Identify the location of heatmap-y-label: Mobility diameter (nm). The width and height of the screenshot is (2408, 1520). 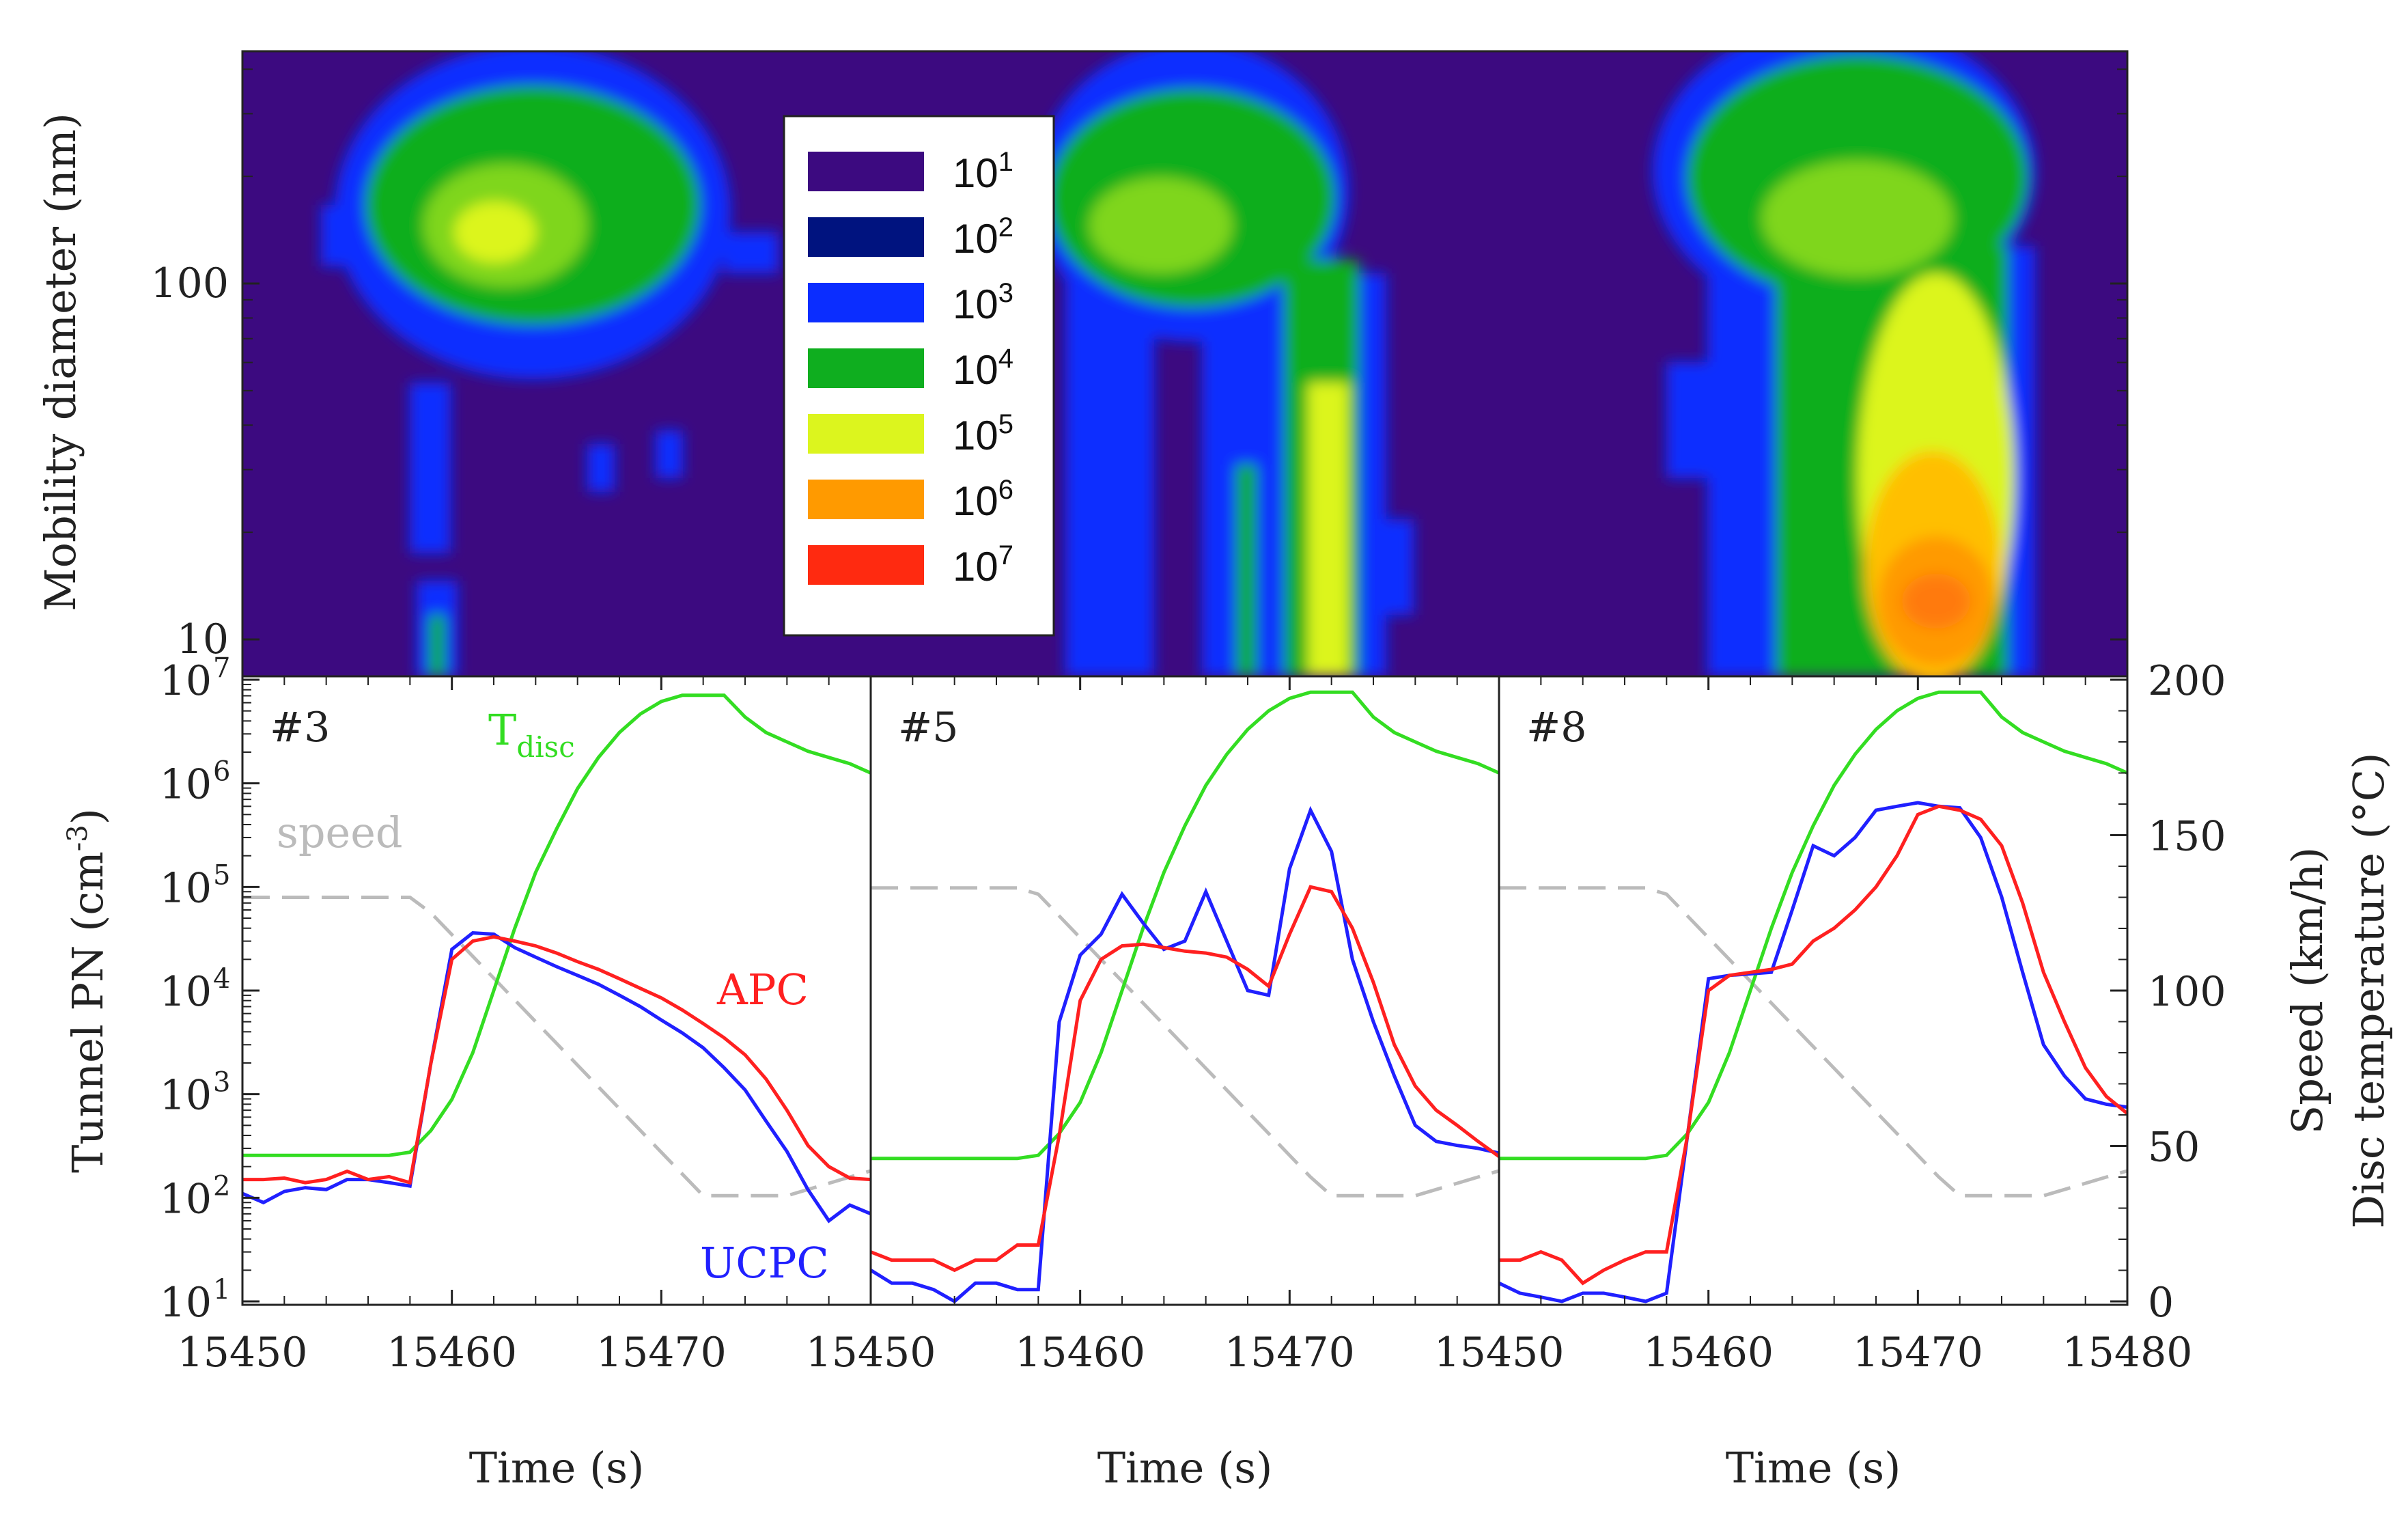
(60, 362).